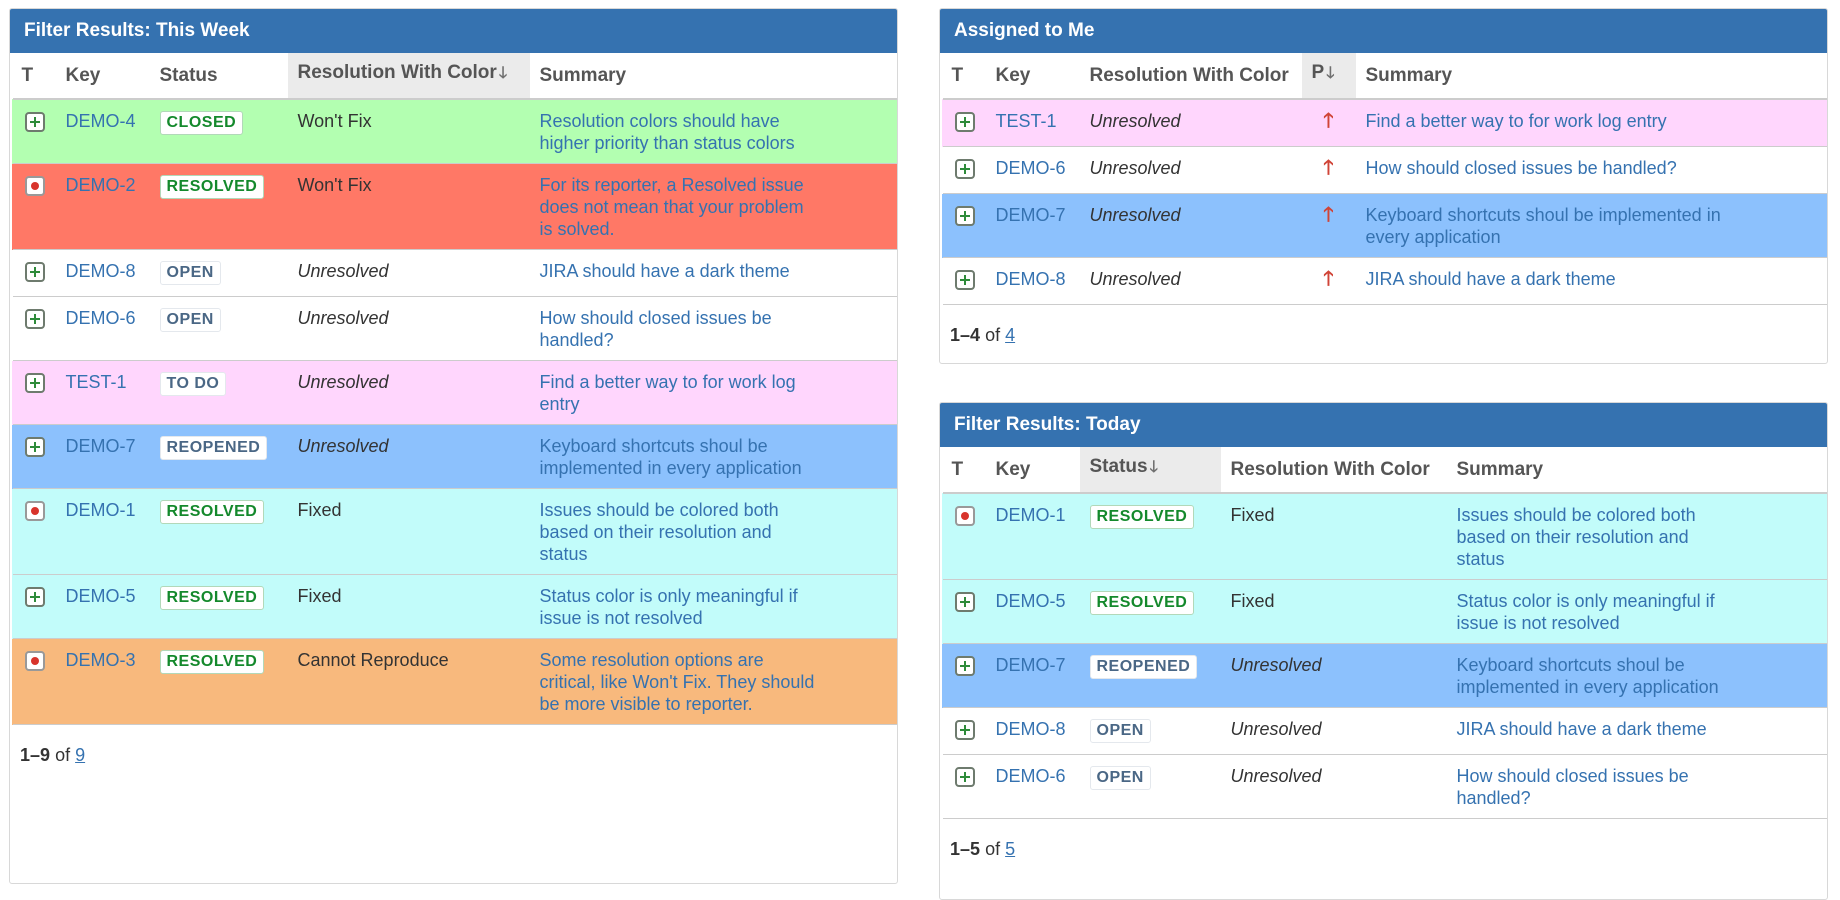  What do you see at coordinates (1383, 425) in the screenshot?
I see `gadget-title: Filter Results: Today` at bounding box center [1383, 425].